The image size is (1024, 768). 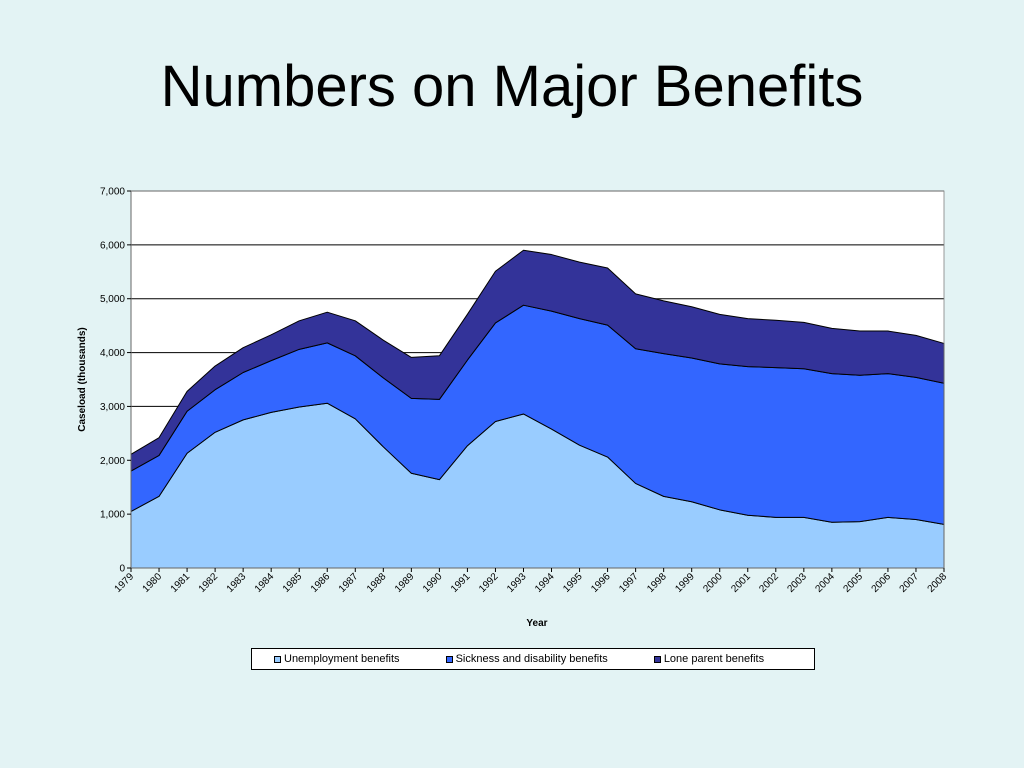 I want to click on y-tick-label: 5,000, so click(x=112, y=299).